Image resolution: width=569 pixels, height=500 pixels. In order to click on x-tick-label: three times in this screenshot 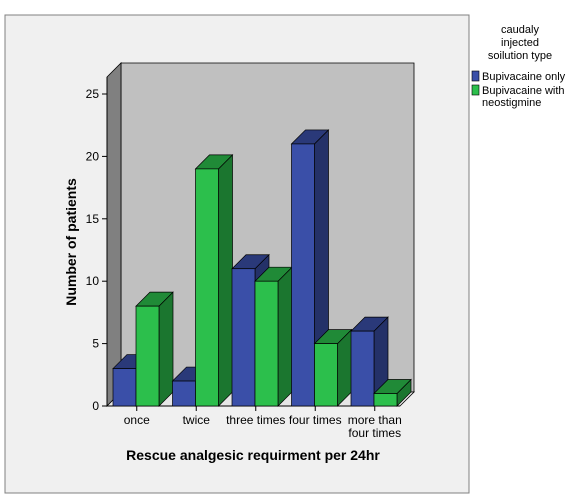, I will do `click(255, 420)`.